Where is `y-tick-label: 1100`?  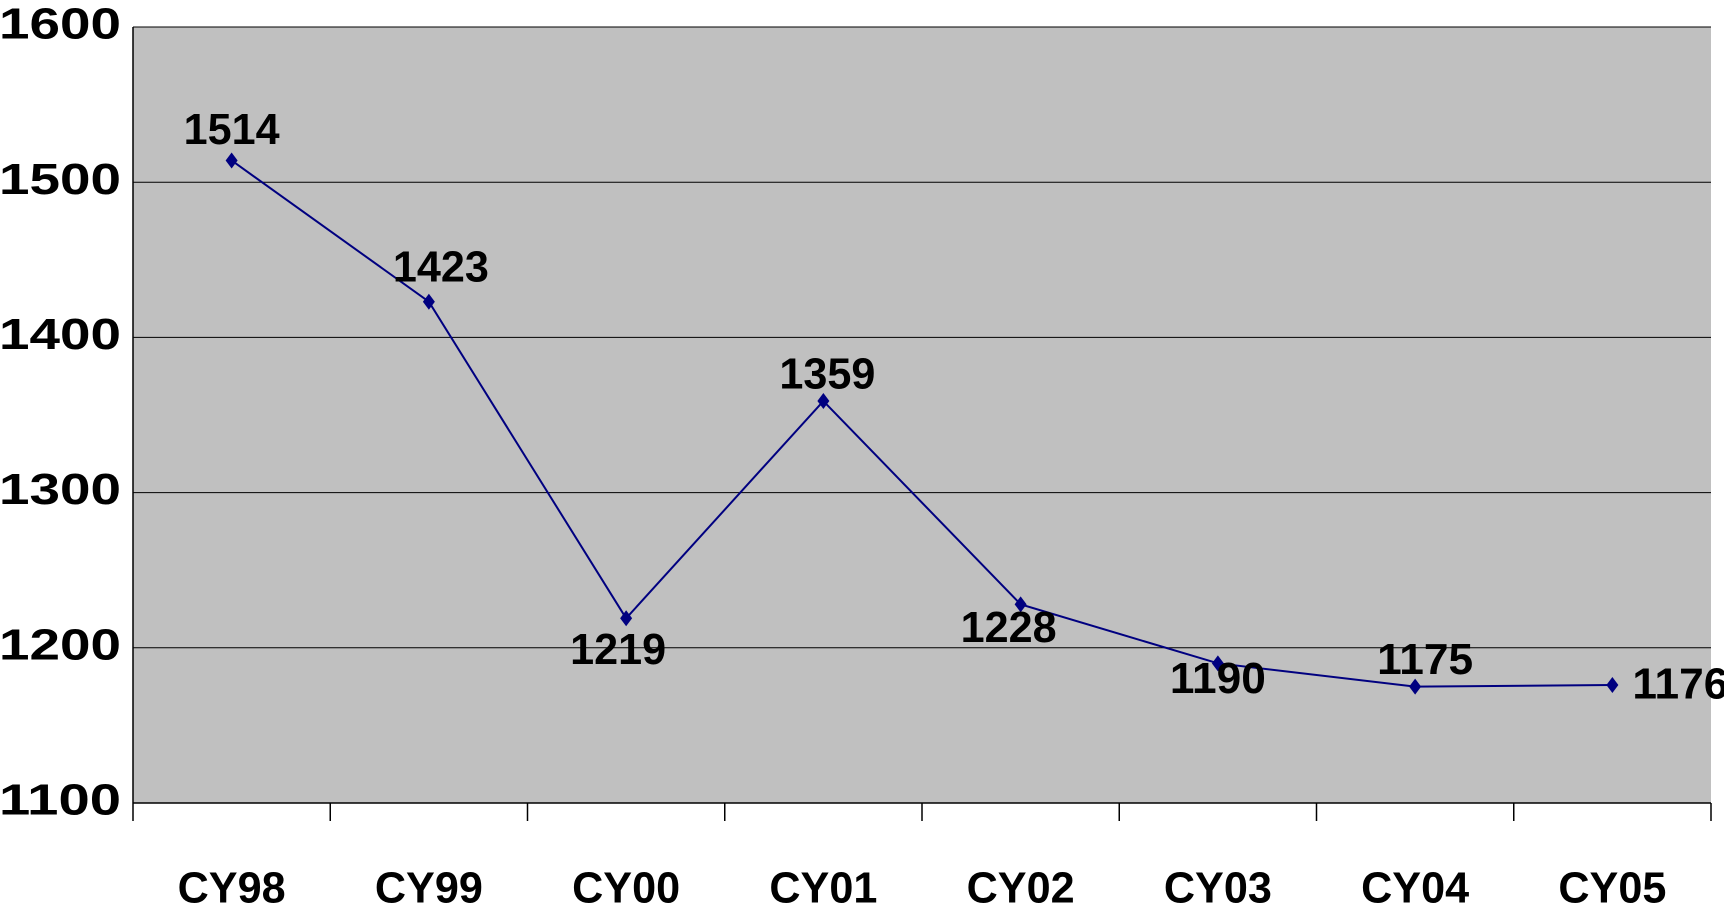 y-tick-label: 1100 is located at coordinates (60, 800).